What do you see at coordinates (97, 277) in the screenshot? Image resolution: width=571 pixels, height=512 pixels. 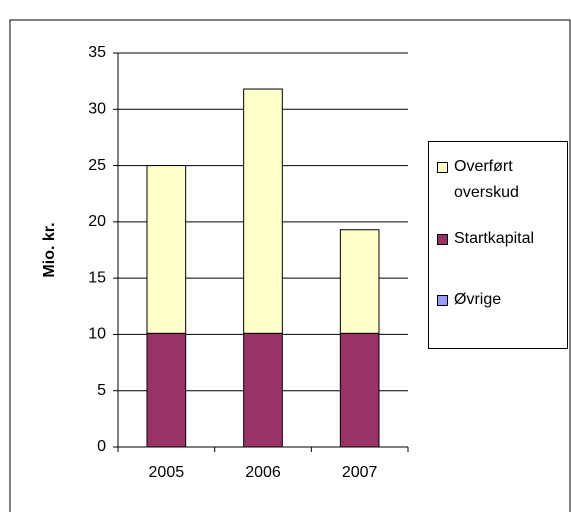 I see `y-tick-label: 15` at bounding box center [97, 277].